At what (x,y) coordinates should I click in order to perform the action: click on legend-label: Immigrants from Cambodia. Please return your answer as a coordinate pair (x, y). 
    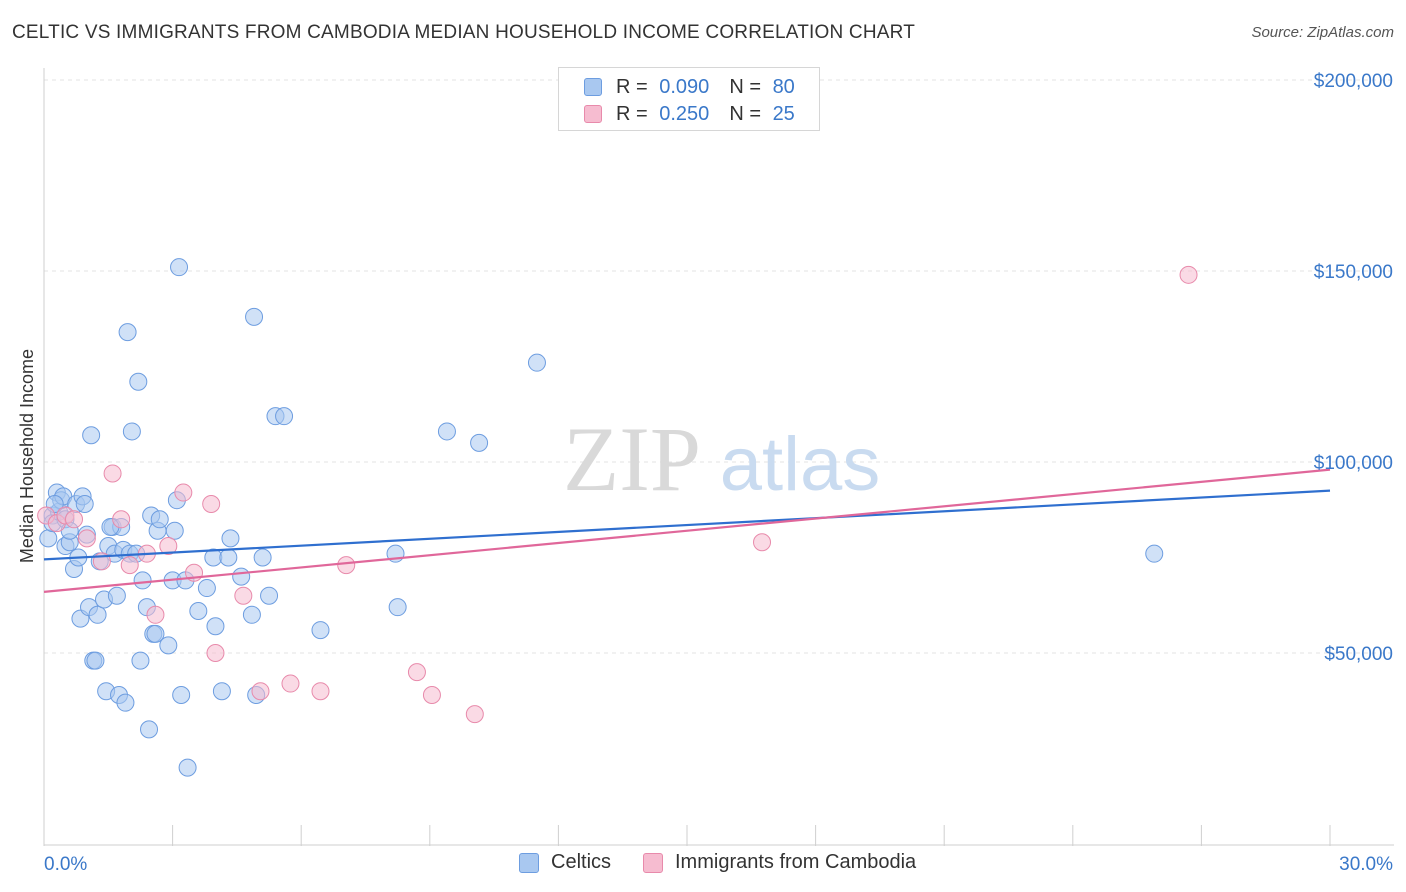
    Looking at the image, I should click on (796, 862).